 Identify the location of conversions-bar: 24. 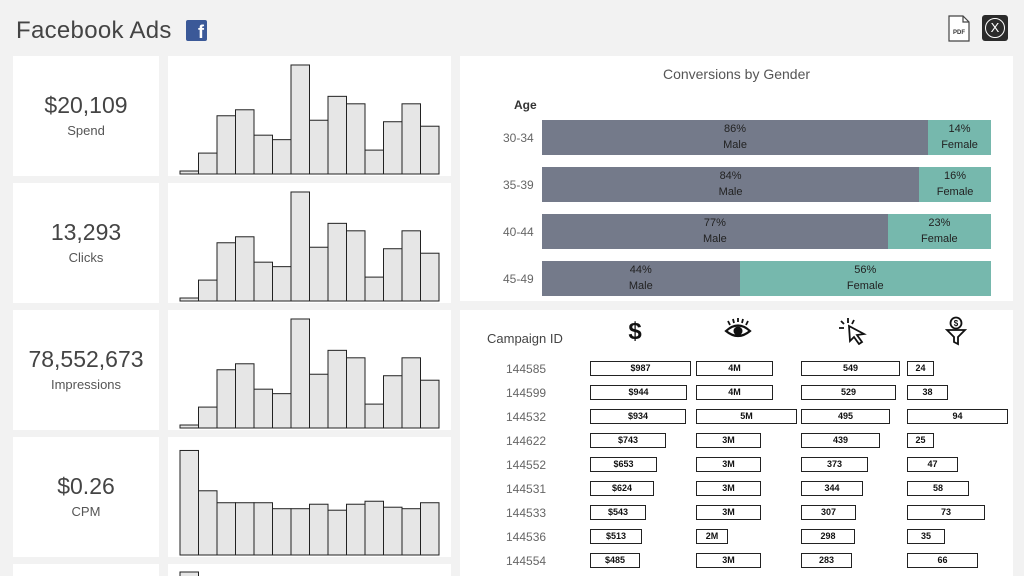
(920, 368).